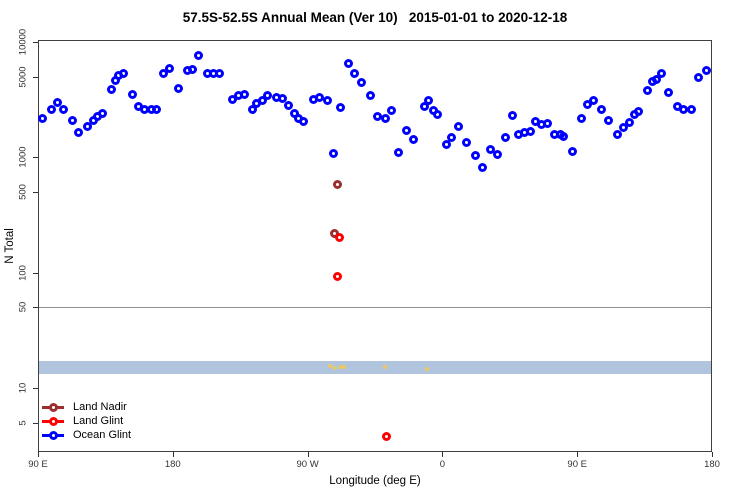  Describe the element at coordinates (307, 464) in the screenshot. I see `x-tick-label: 90 W` at that location.